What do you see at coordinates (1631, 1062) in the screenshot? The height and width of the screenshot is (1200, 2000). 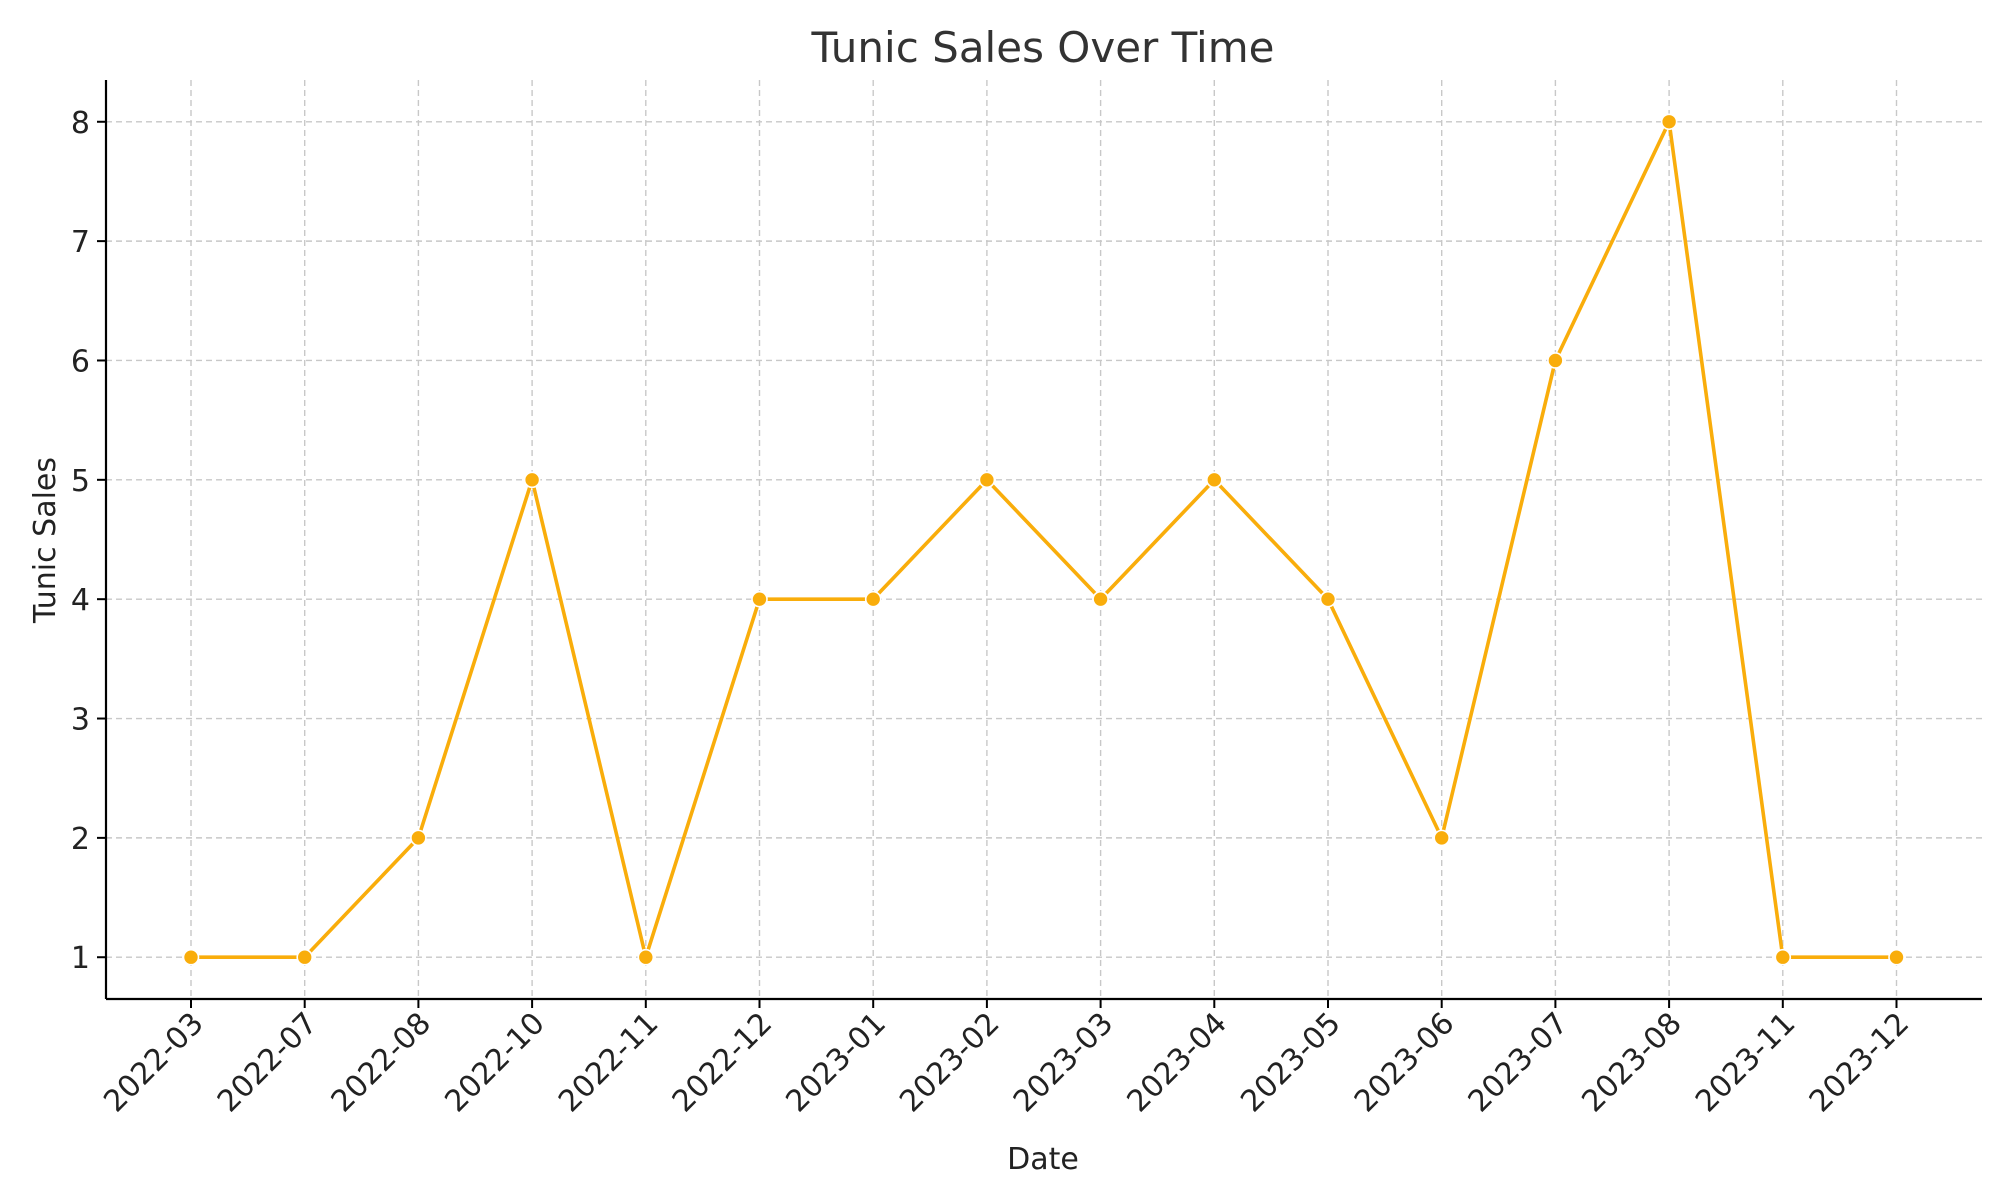 I see `x-tick-label: 2023-08` at bounding box center [1631, 1062].